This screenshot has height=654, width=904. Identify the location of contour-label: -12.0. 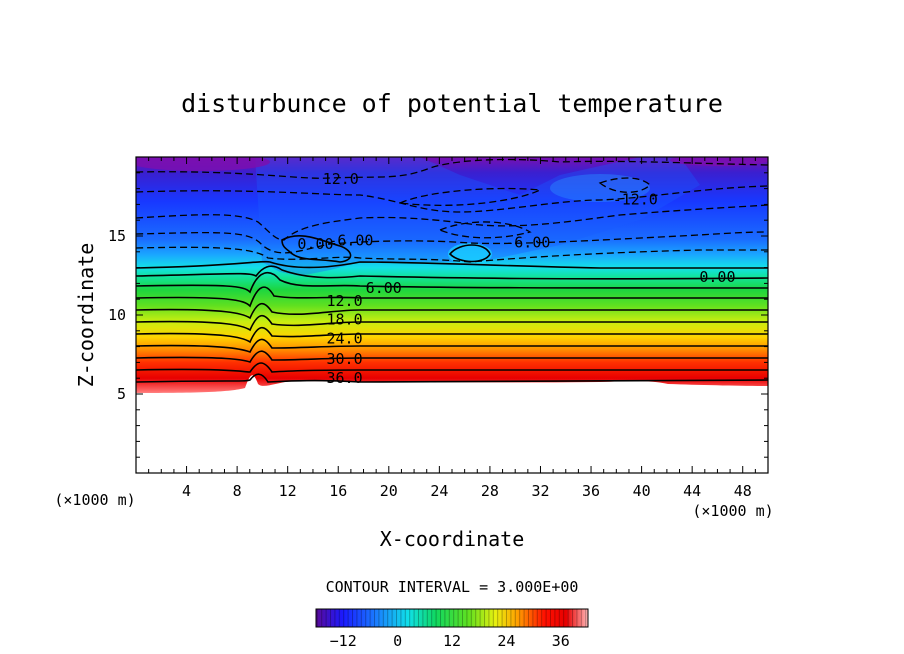
(635, 200).